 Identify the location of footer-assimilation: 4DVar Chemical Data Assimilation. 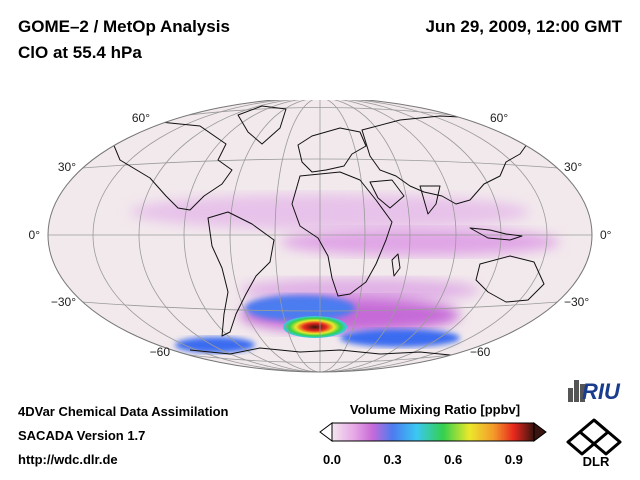
(123, 411).